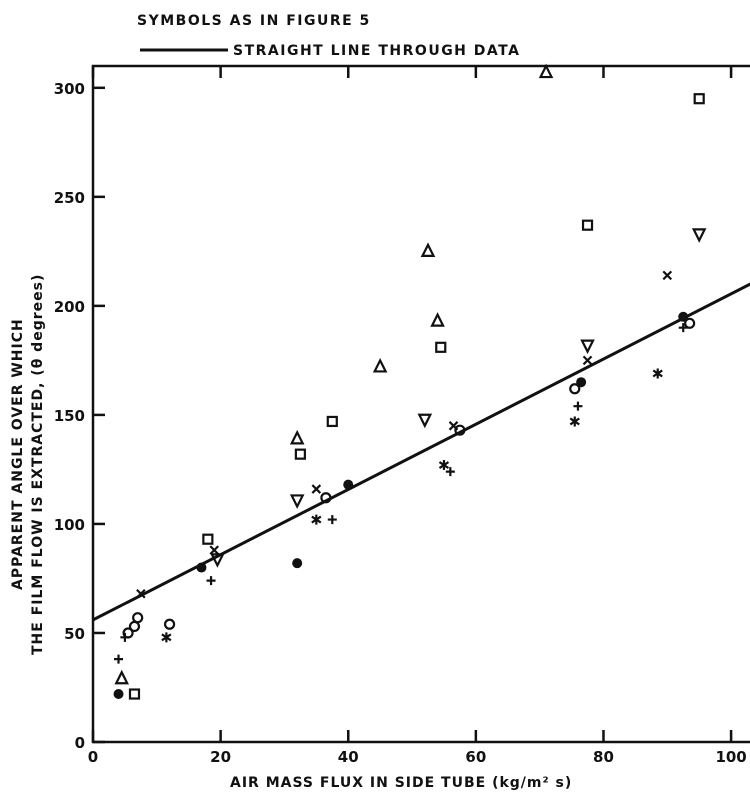 The image size is (750, 797). I want to click on x-tick-label: 20, so click(220, 757).